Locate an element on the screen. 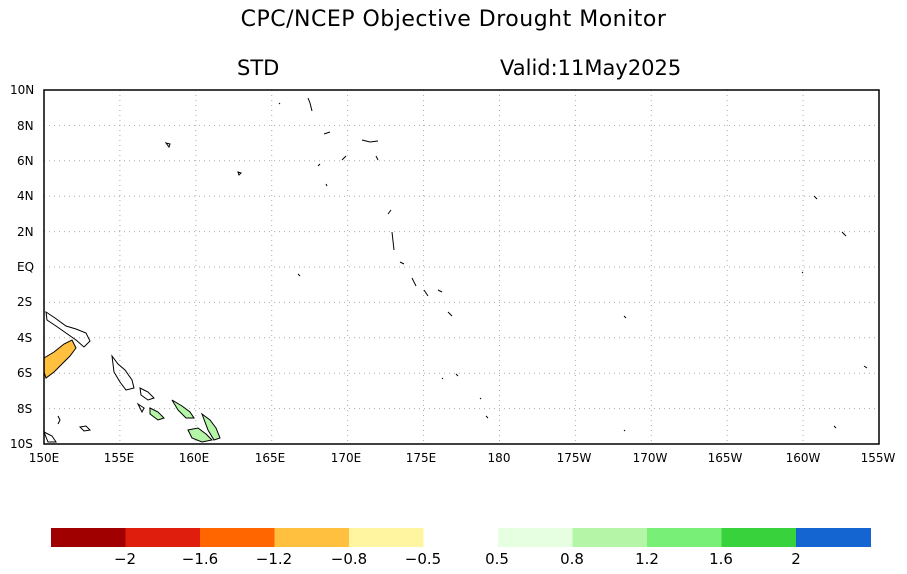 Image resolution: width=907 pixels, height=574 pixels. lat-axis: 10N 8N 6N 4N 2N EQ 2S 4S 6S 8S 10S is located at coordinates (22, 267).